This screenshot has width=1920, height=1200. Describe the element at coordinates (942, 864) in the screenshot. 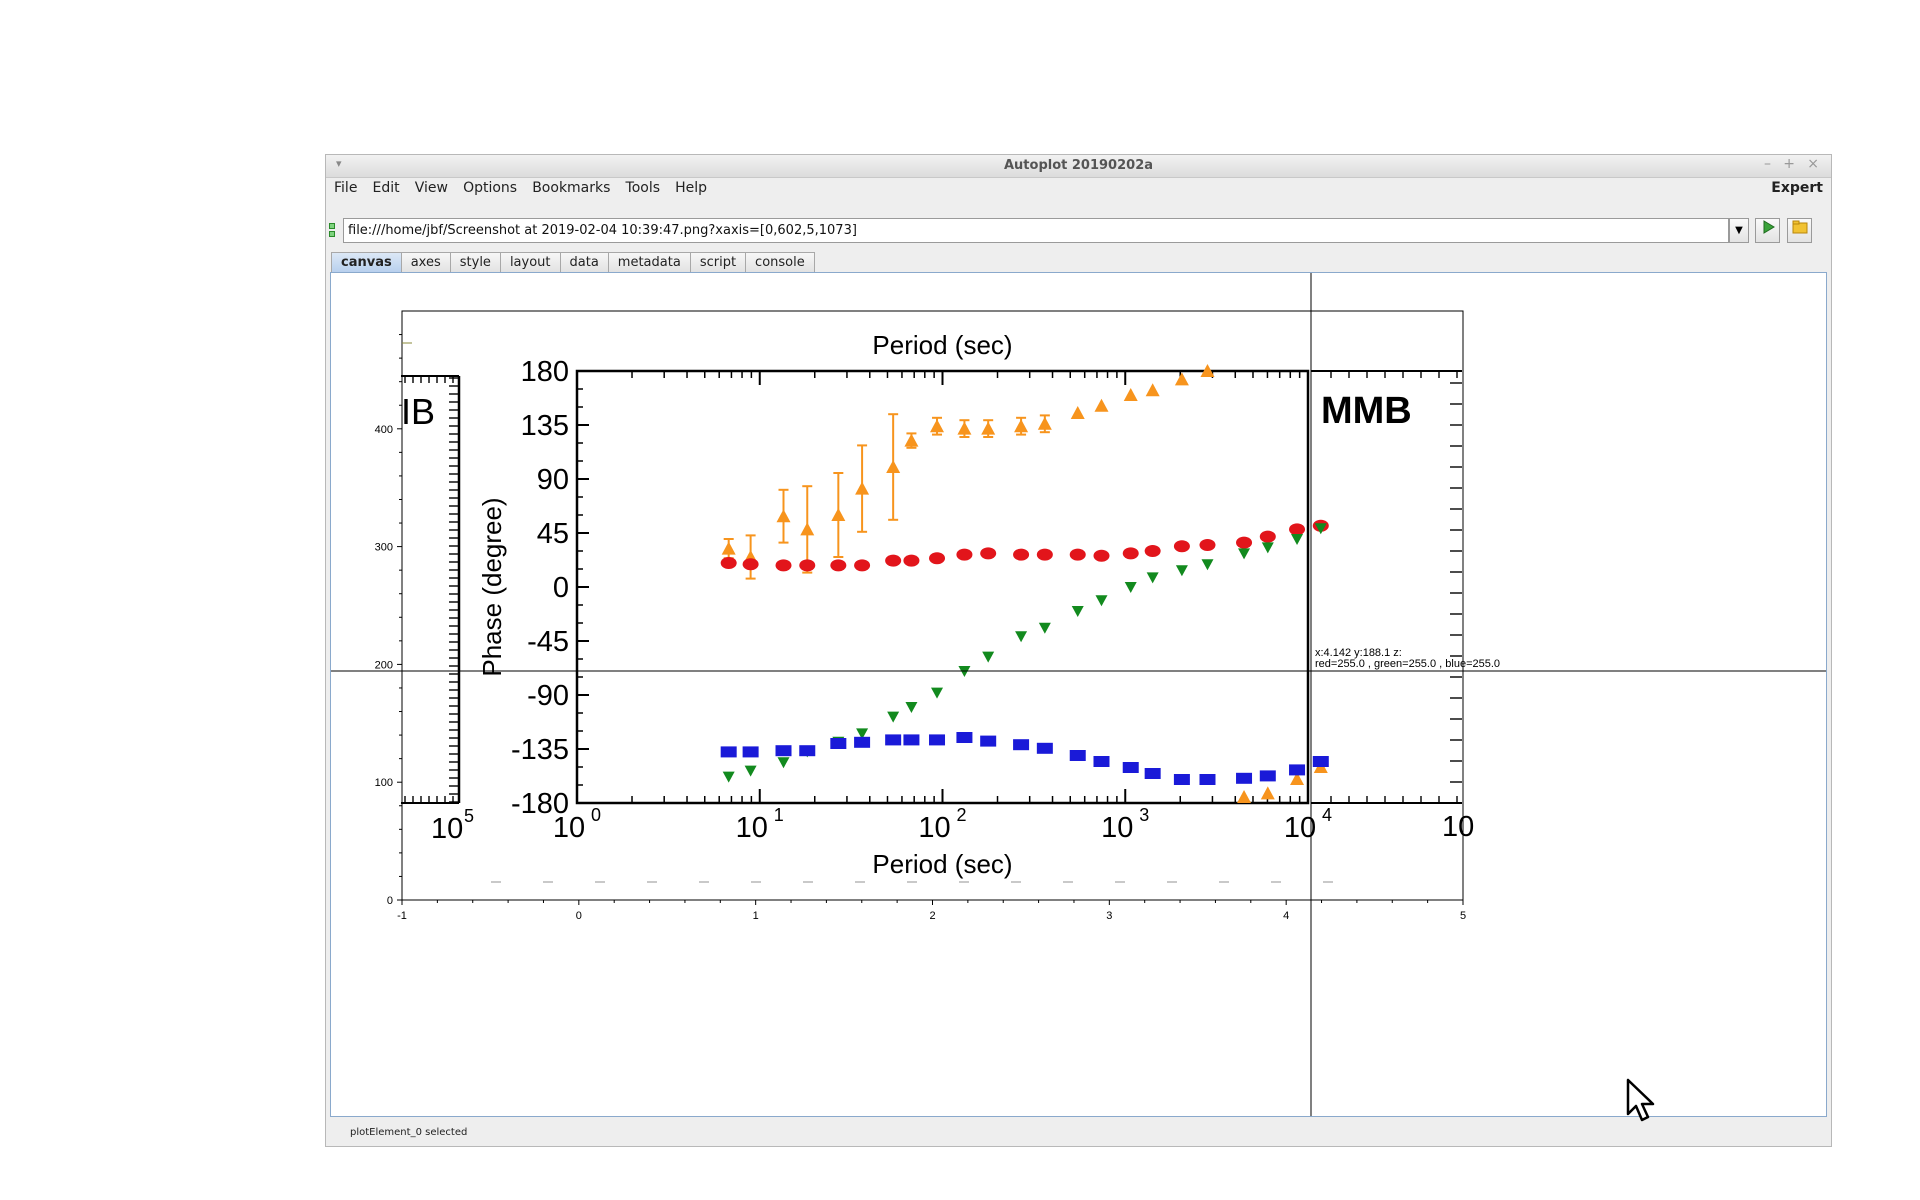

I see `inner-x-axis-label: Period (sec)` at that location.